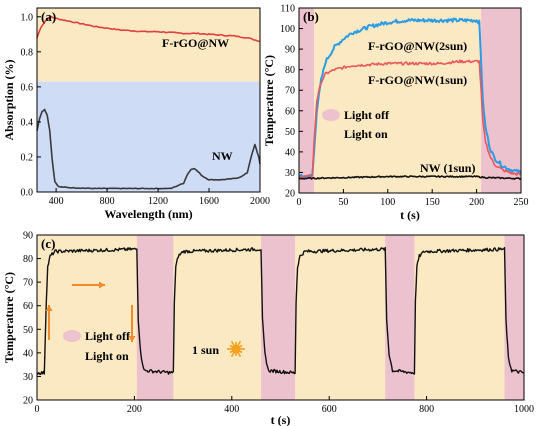 The height and width of the screenshot is (426, 540). What do you see at coordinates (209, 201) in the screenshot?
I see `x-tick-label: 1600` at bounding box center [209, 201].